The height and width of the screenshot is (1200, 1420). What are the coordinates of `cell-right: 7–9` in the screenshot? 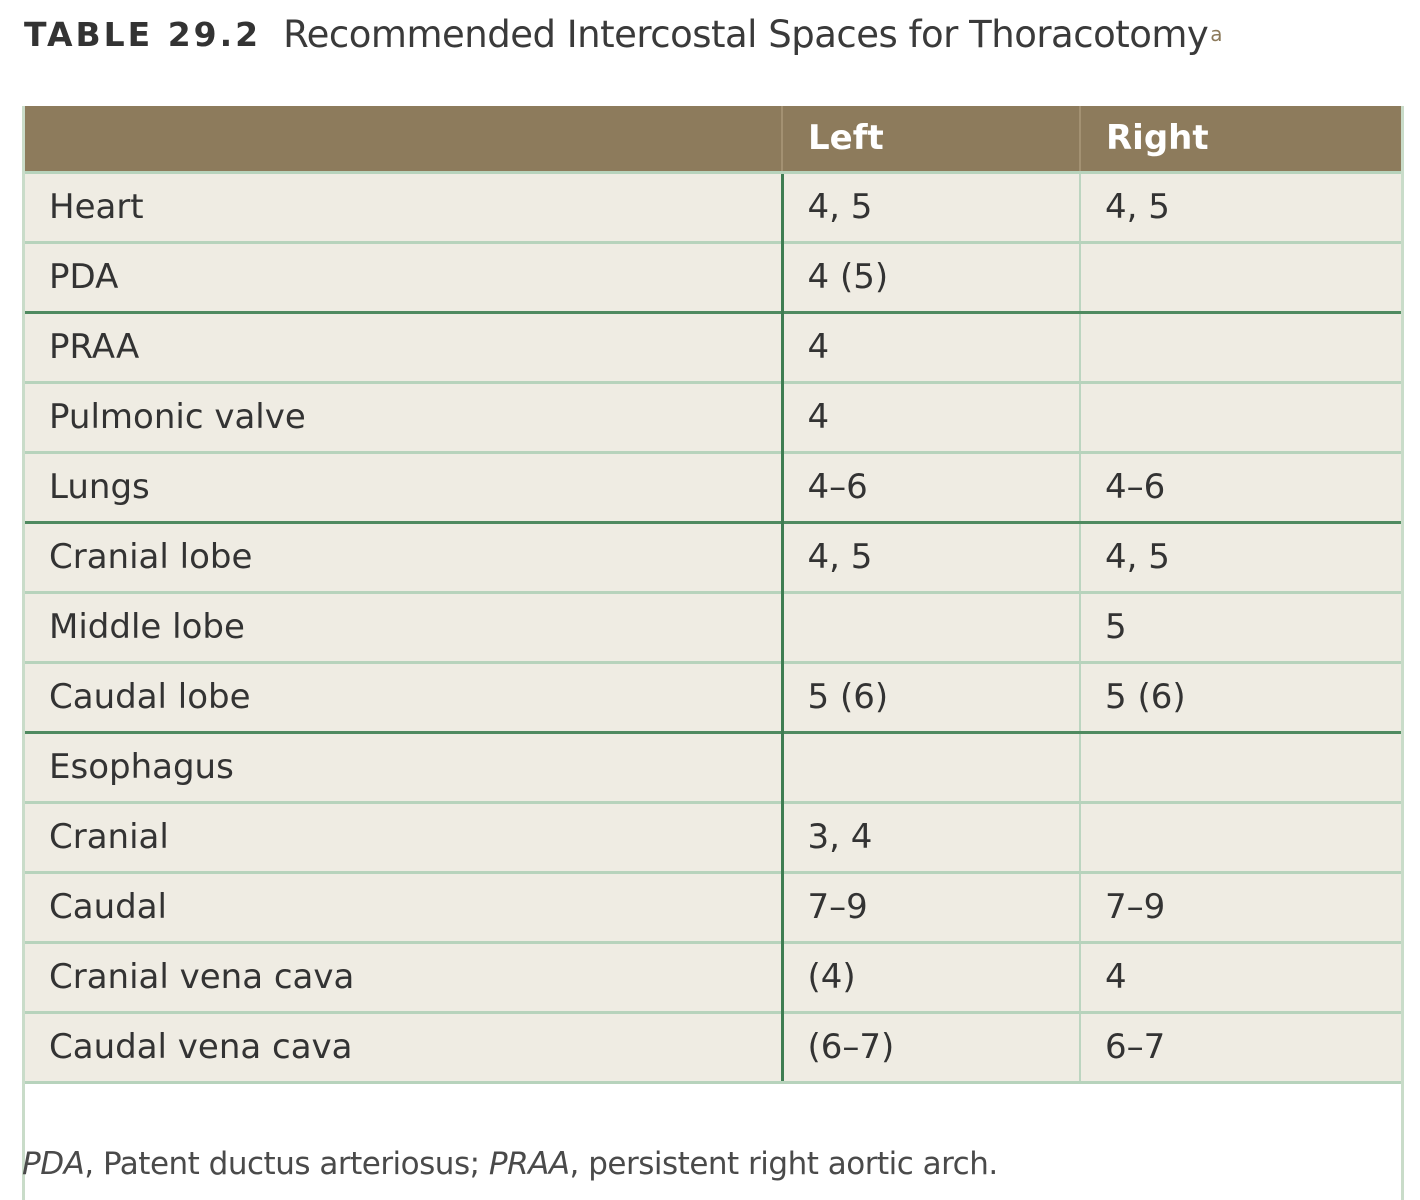 It's located at (1240, 906).